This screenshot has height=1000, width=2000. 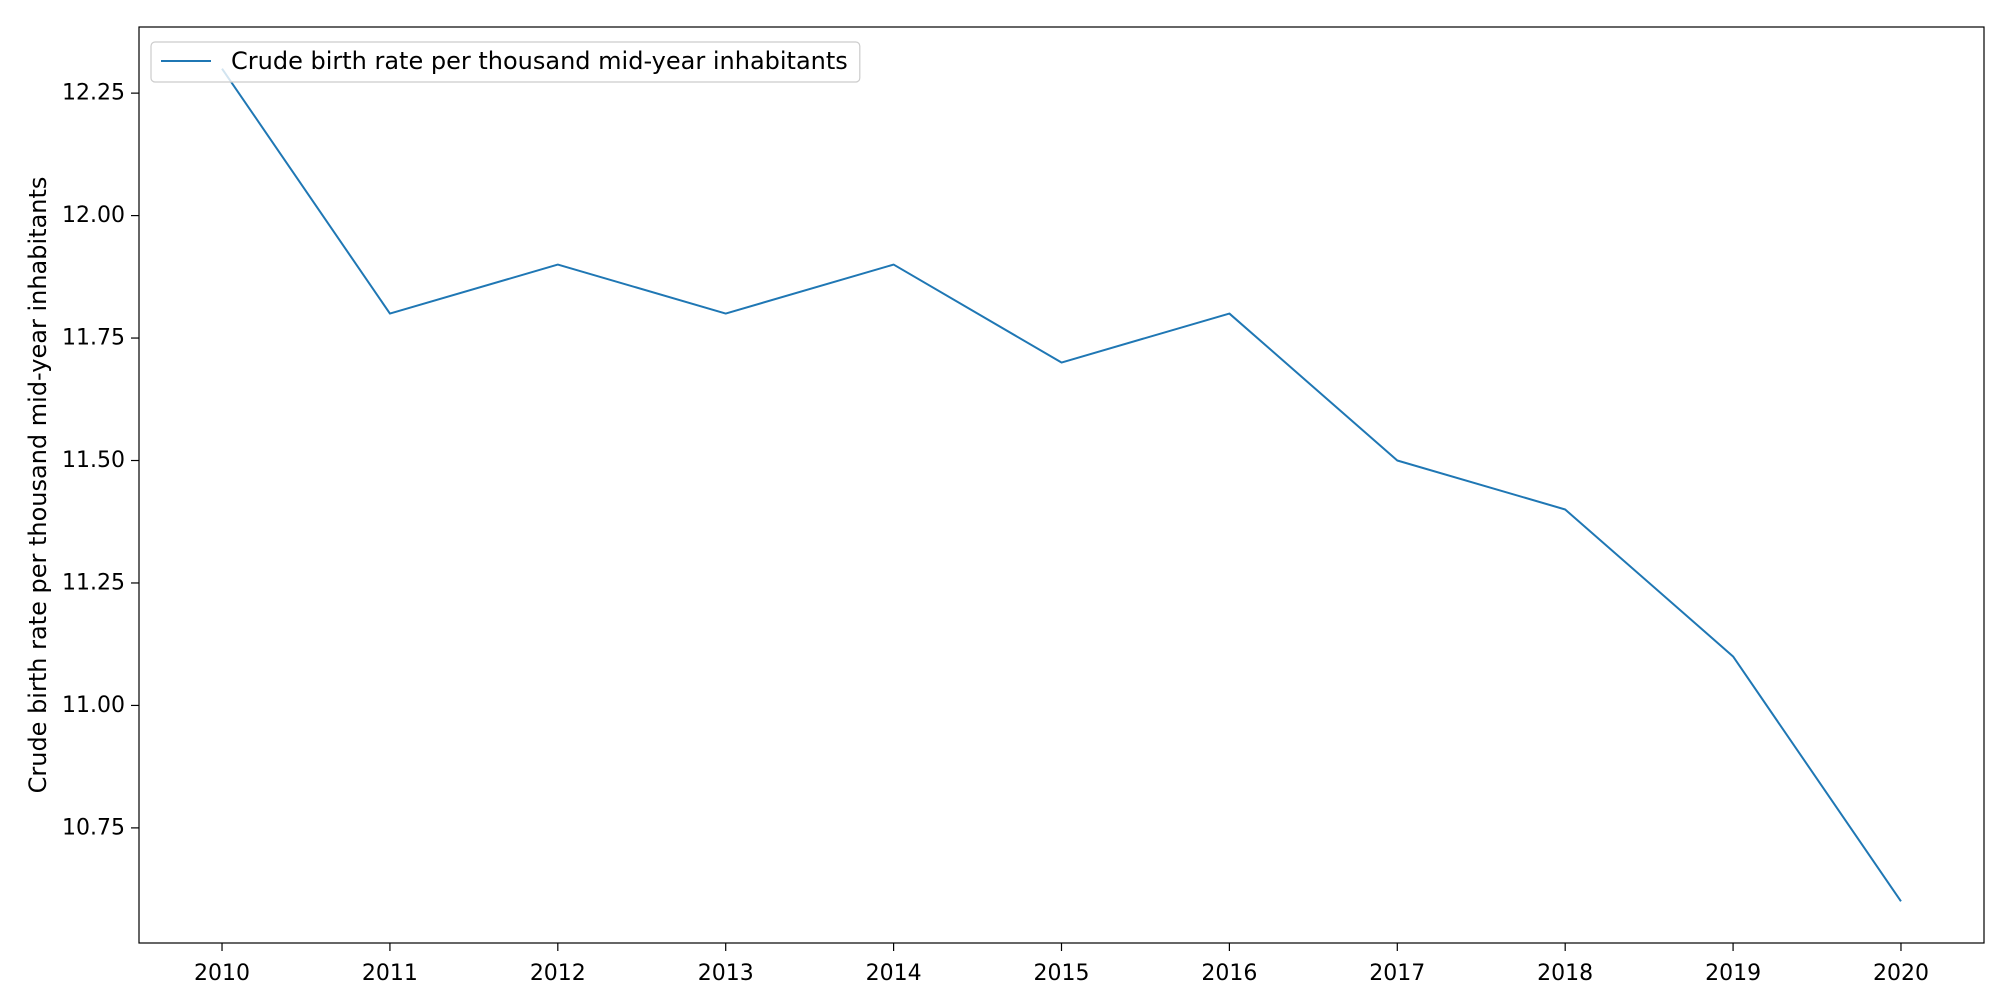 What do you see at coordinates (894, 973) in the screenshot?
I see `x-tick-label: 2014` at bounding box center [894, 973].